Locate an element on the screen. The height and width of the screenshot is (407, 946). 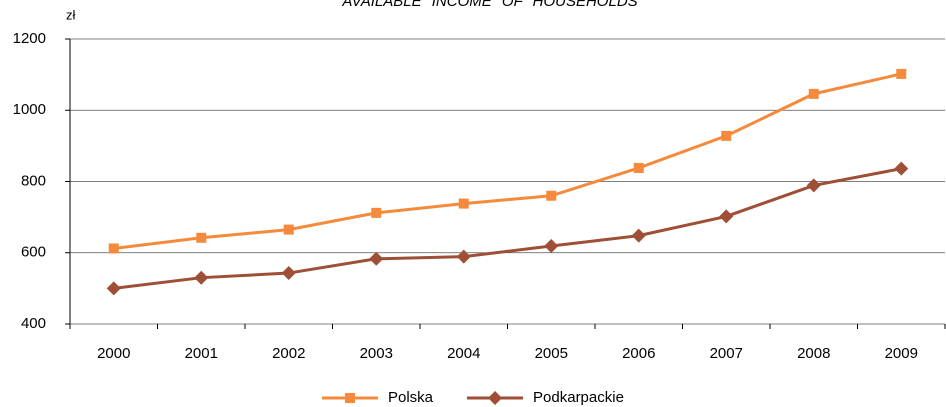
x-tick-label: 2002 is located at coordinates (288, 353).